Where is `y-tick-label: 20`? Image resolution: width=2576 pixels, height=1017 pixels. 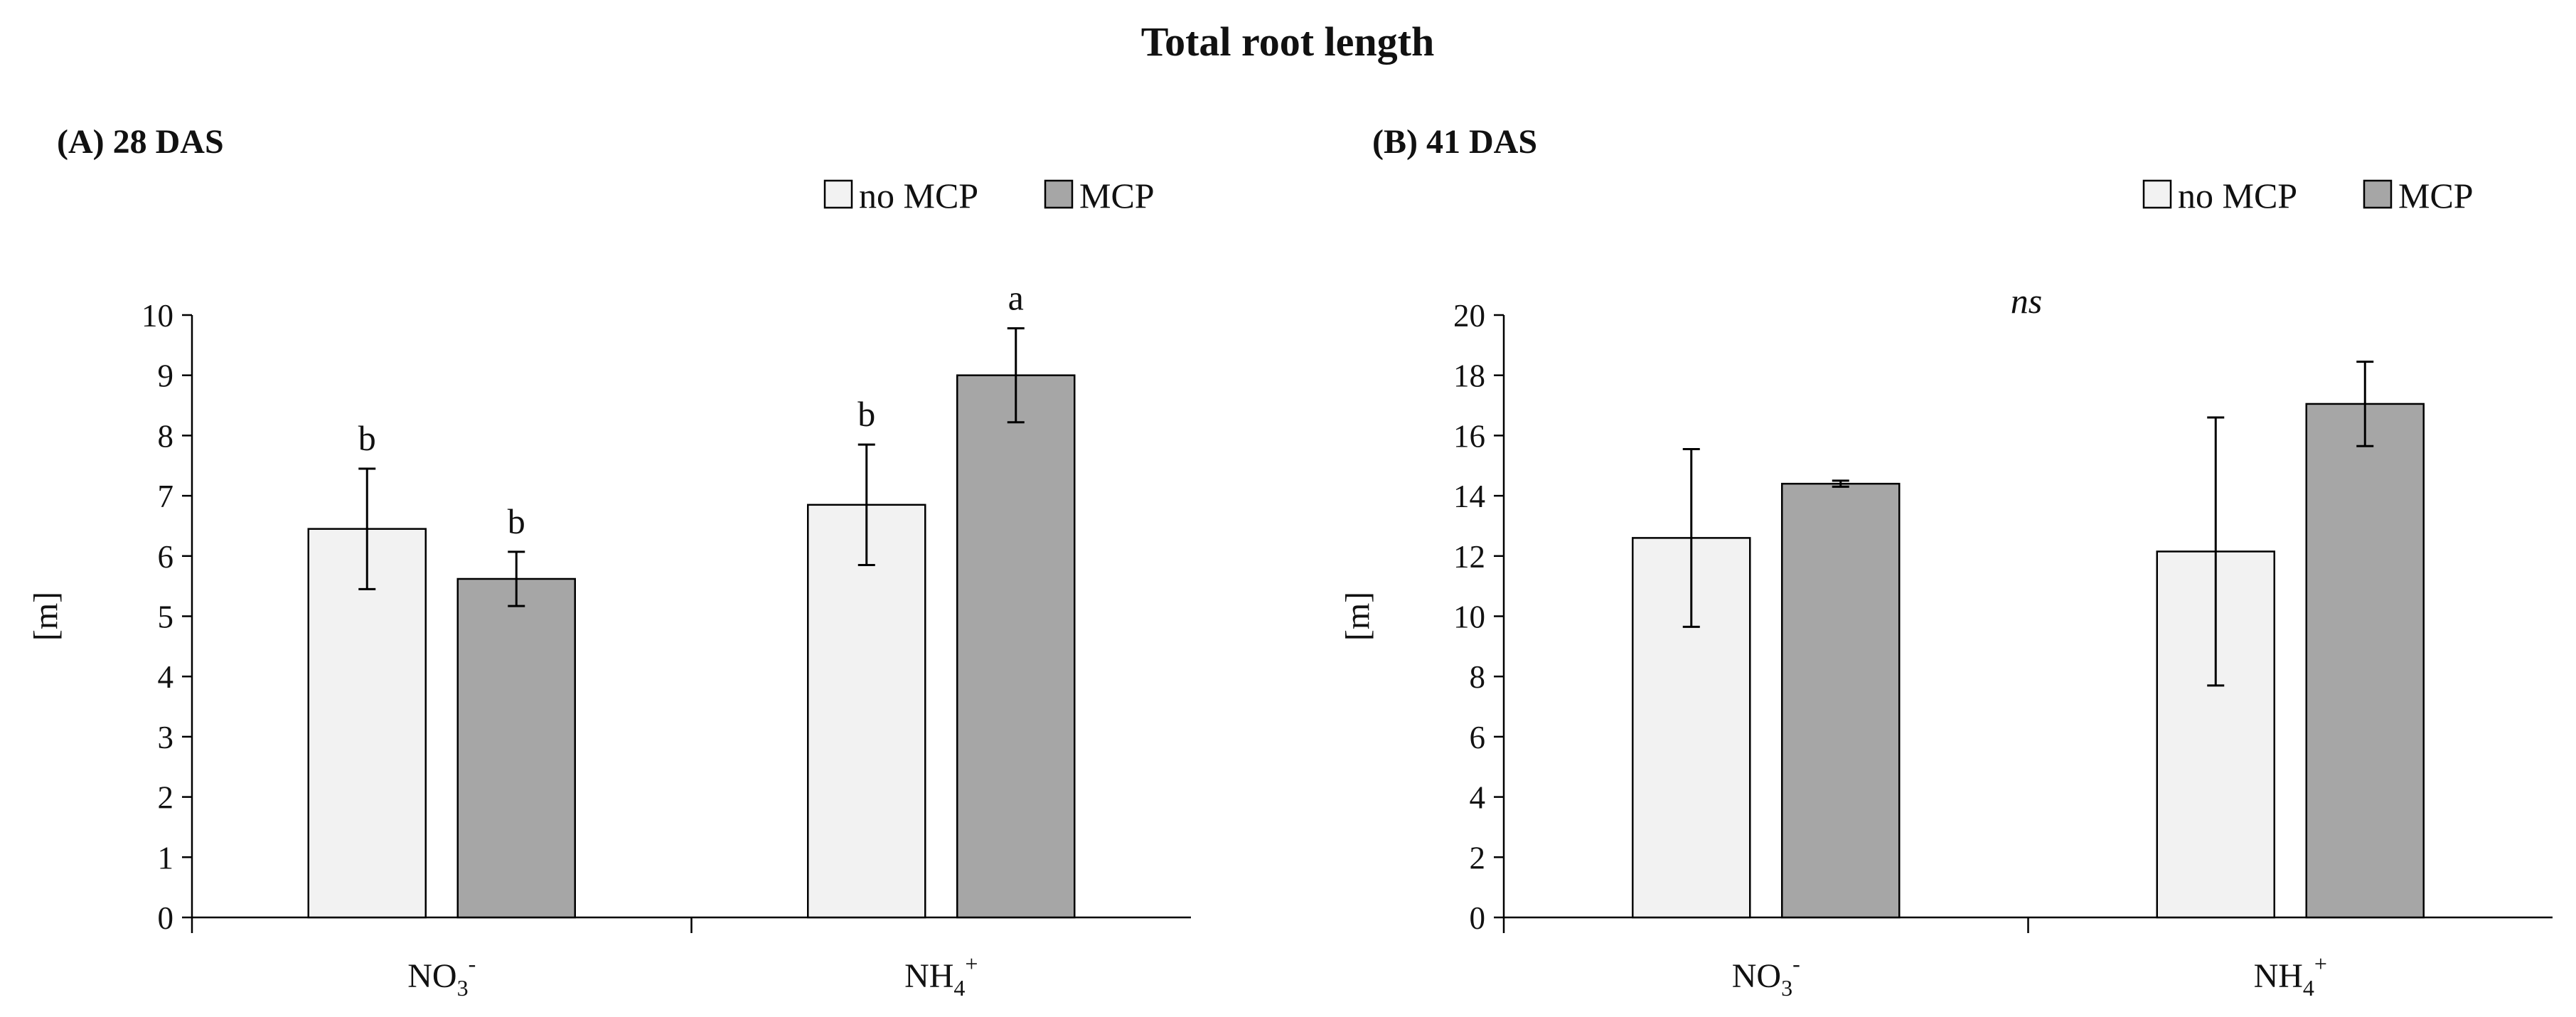 y-tick-label: 20 is located at coordinates (1469, 316).